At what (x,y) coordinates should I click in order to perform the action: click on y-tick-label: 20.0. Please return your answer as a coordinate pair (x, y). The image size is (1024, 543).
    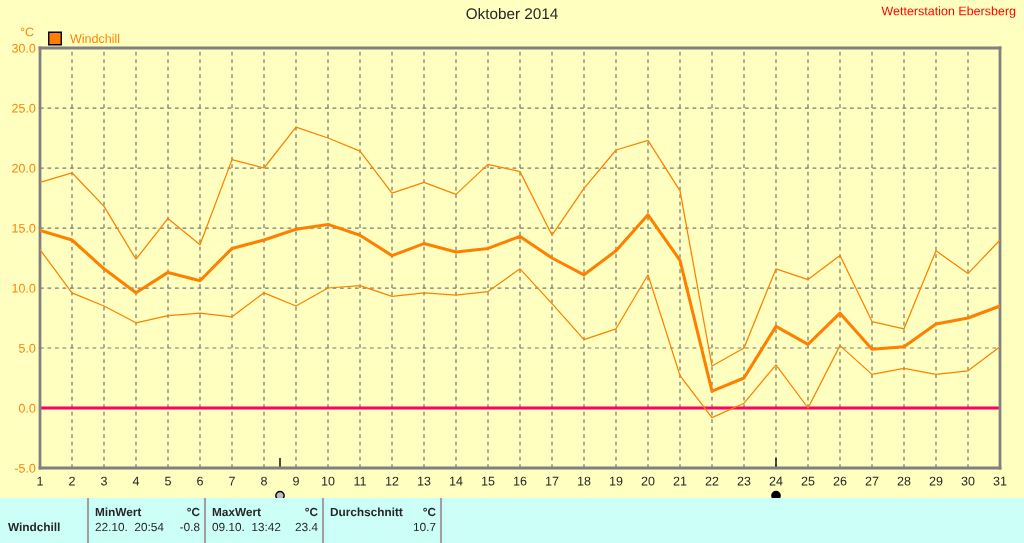
    Looking at the image, I should click on (24, 168).